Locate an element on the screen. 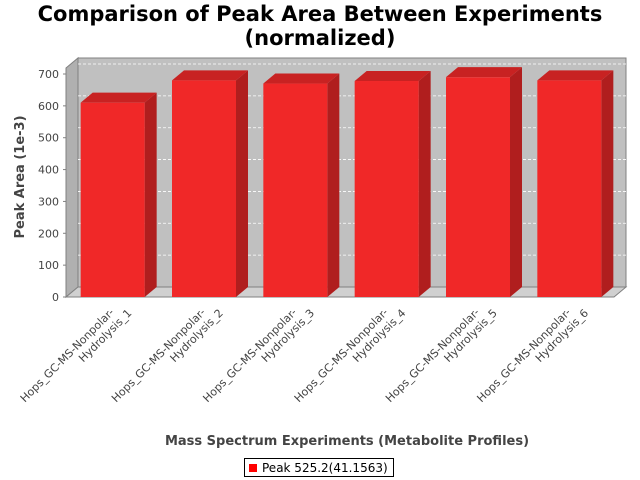 The image size is (640, 480). y-tick-label: 300 is located at coordinates (48, 201).